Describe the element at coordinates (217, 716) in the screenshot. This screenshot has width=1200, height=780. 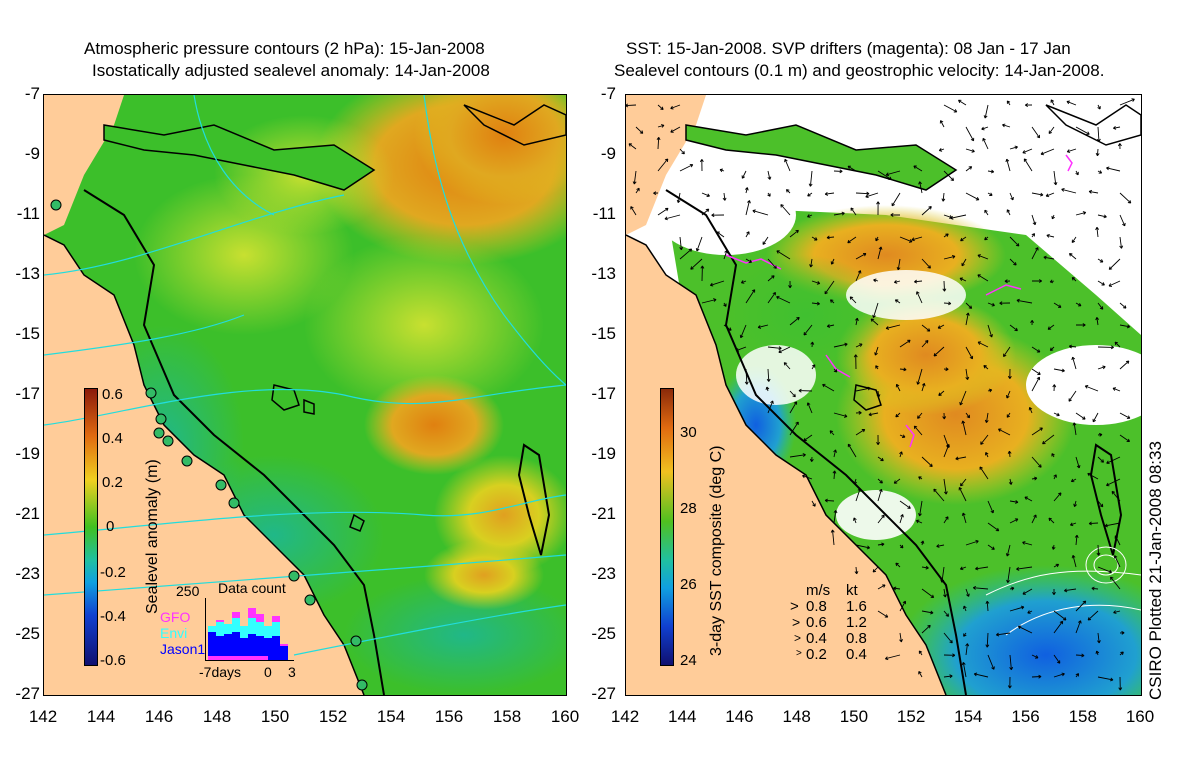
I see `left-x-tick: 148` at that location.